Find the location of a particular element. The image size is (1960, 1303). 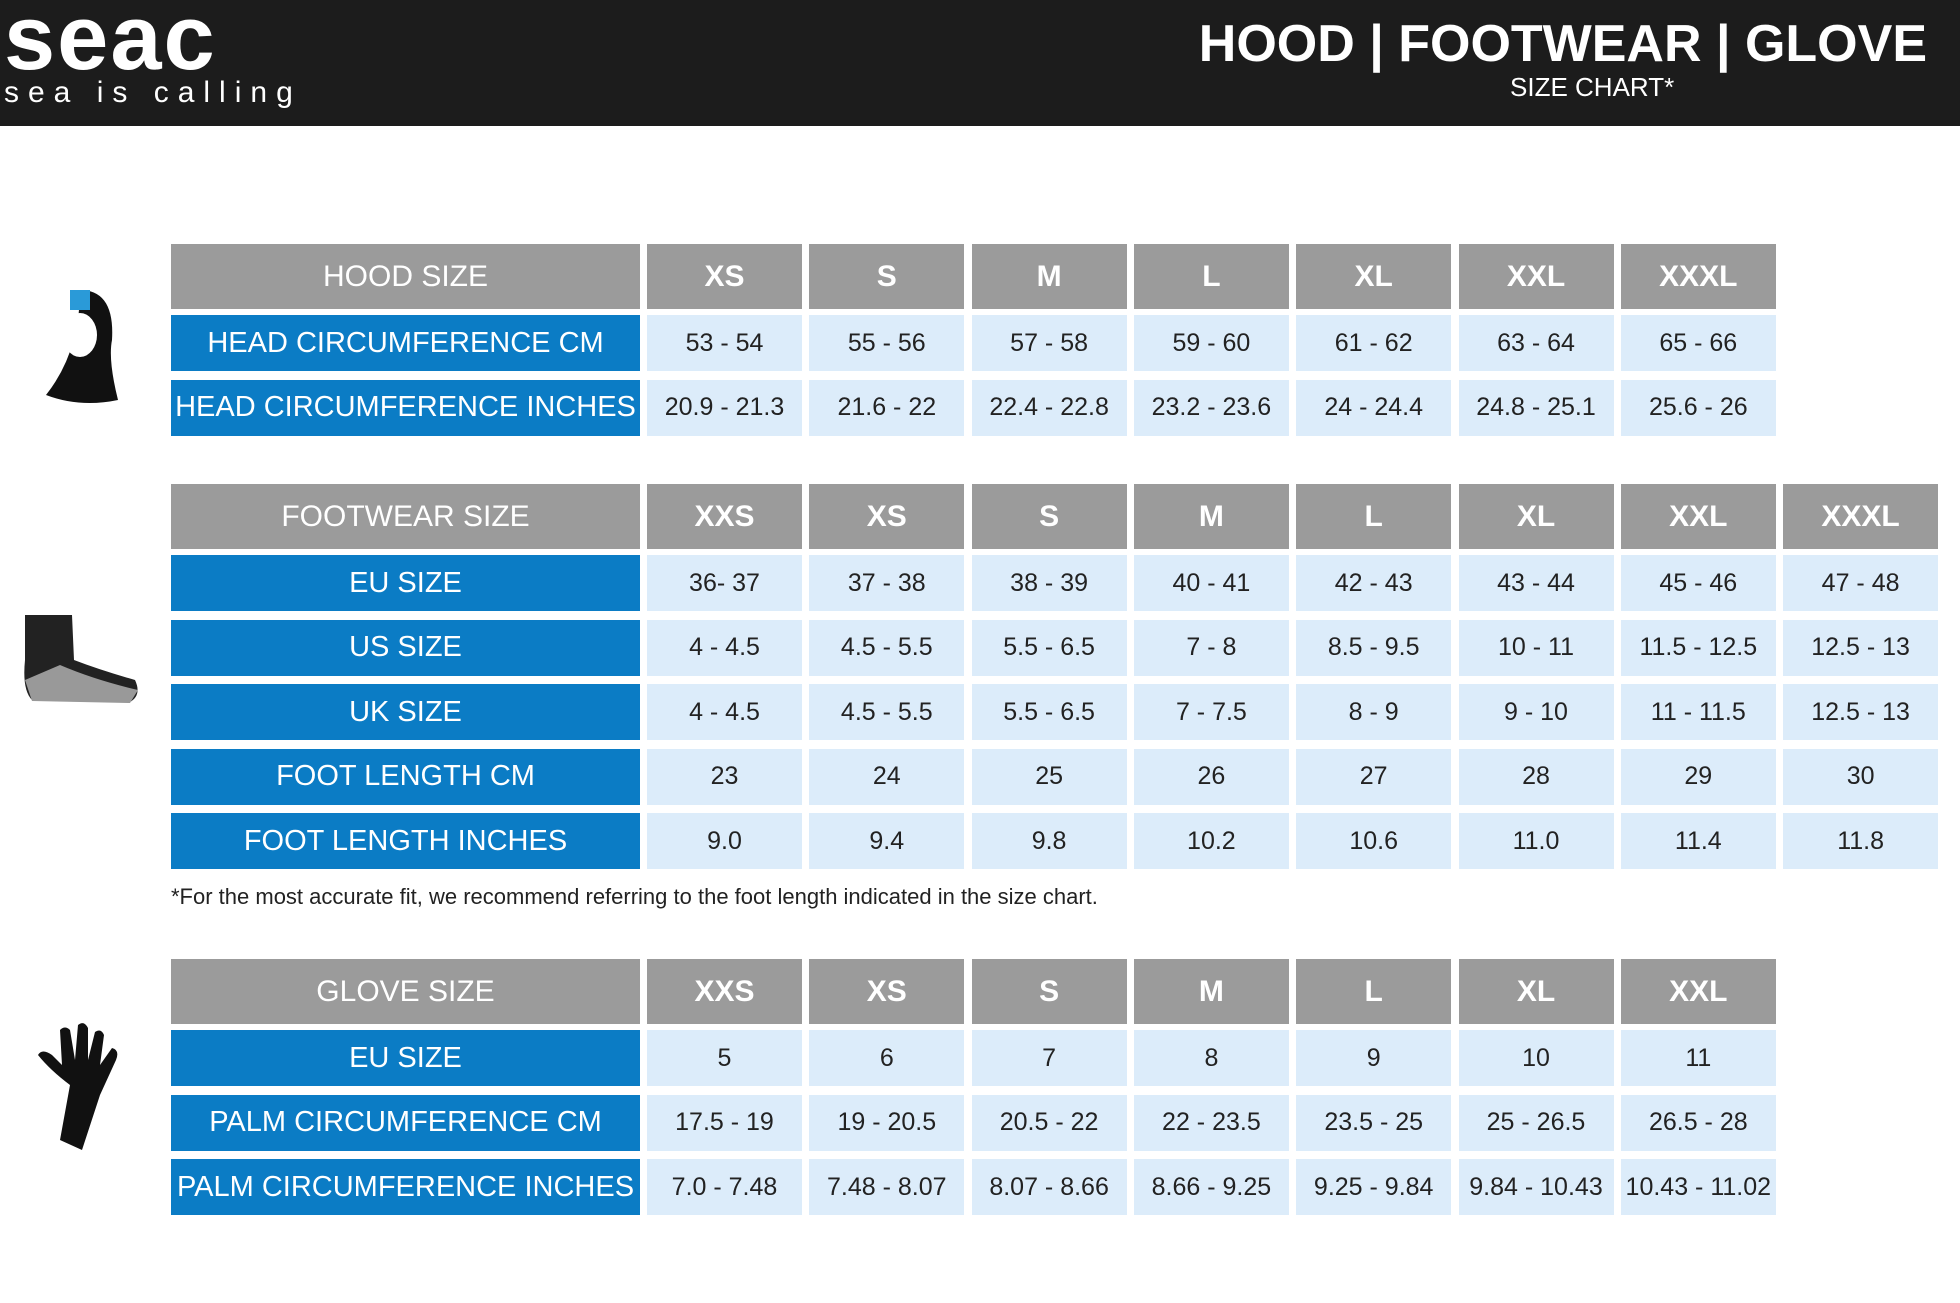

size-value: 9.25 - 9.84 is located at coordinates (1374, 1187).